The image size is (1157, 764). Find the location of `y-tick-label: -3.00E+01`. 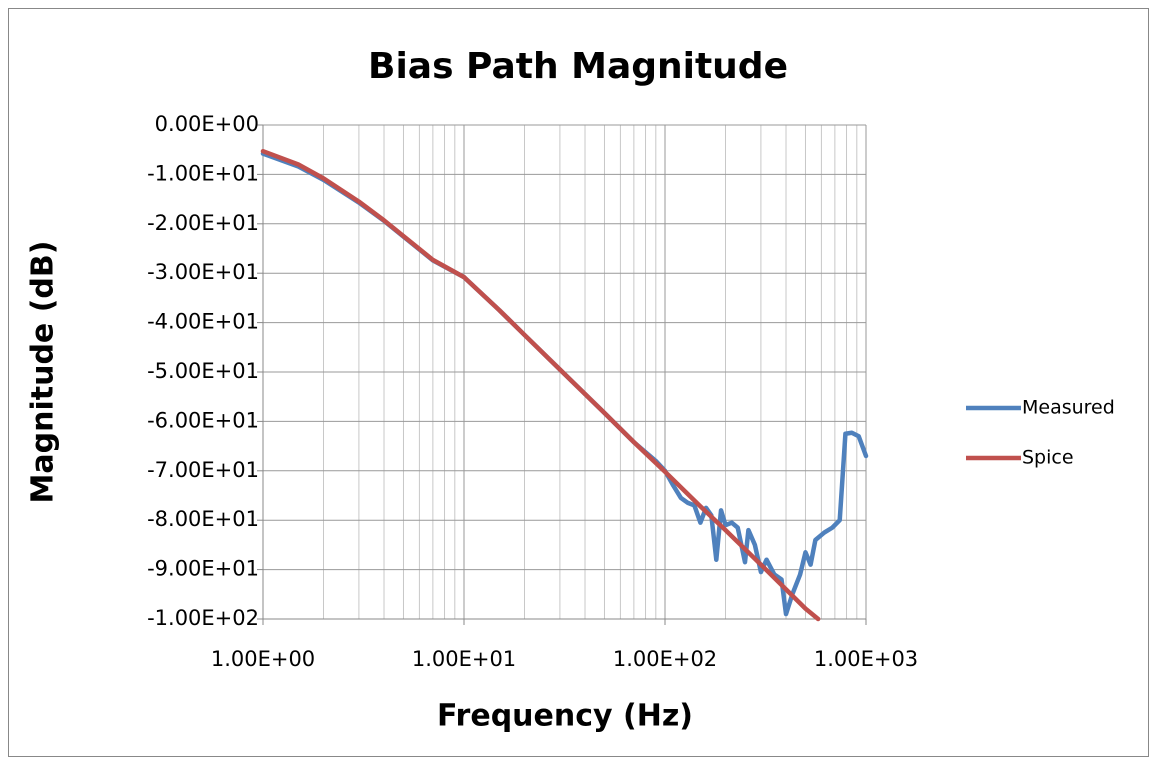

y-tick-label: -3.00E+01 is located at coordinates (203, 272).